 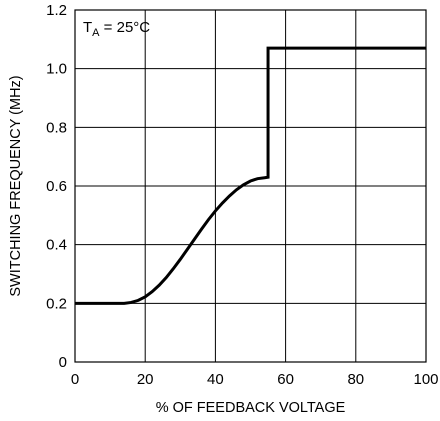 What do you see at coordinates (285, 379) in the screenshot?
I see `x-tick-label: 60` at bounding box center [285, 379].